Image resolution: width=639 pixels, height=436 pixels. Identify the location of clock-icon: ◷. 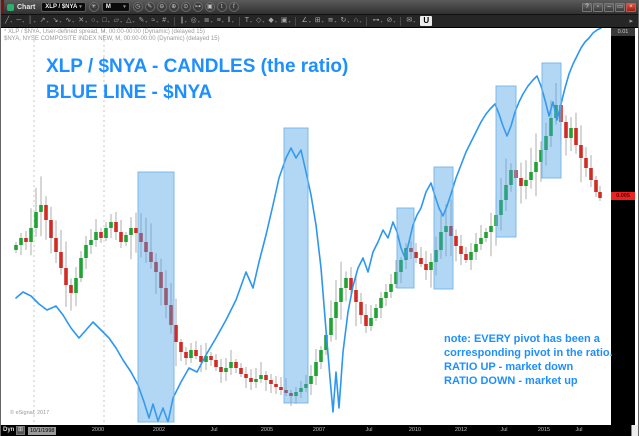
(137, 7).